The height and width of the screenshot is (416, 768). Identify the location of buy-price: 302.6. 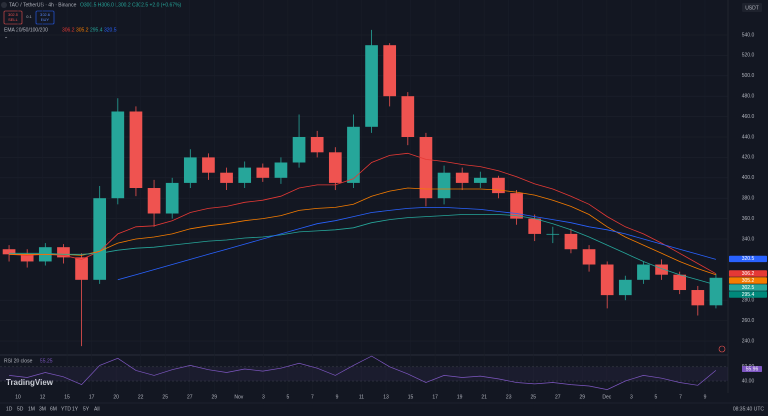
(45, 14).